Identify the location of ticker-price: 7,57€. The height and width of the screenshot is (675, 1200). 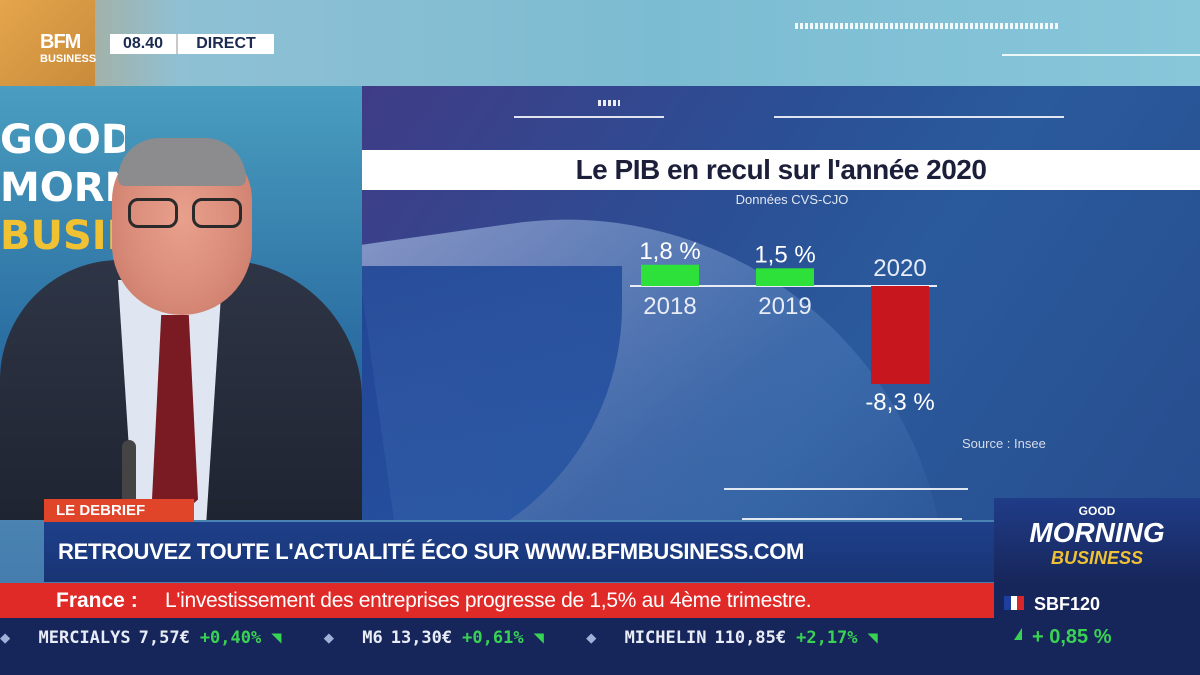
(164, 638).